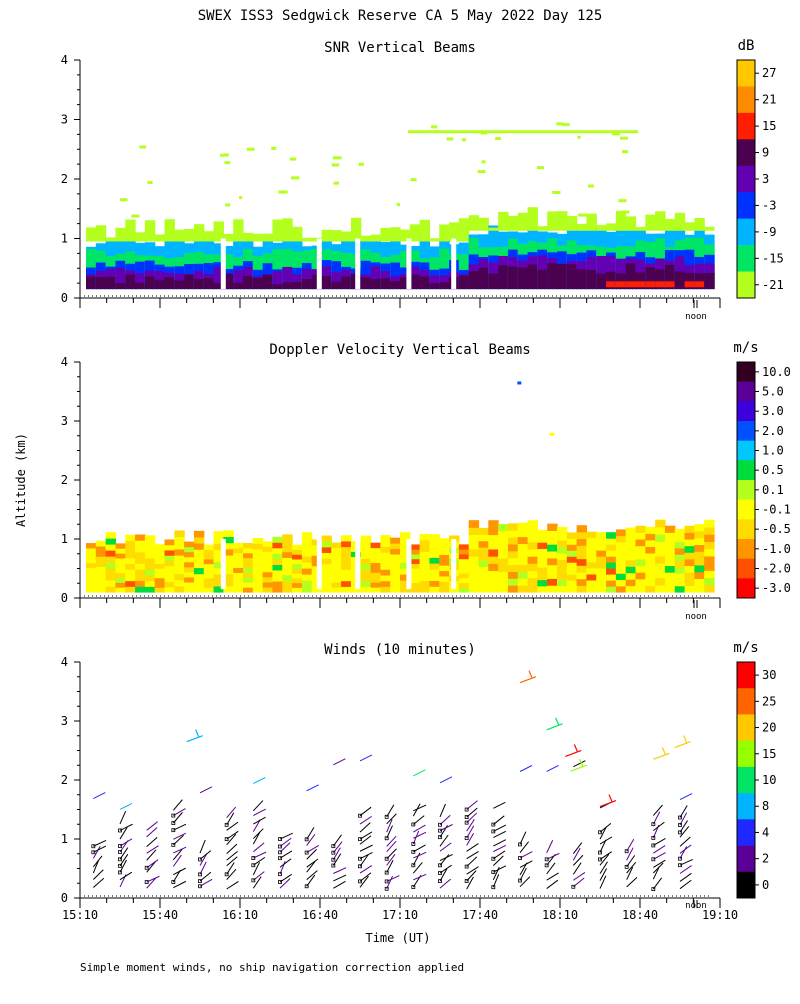 The height and width of the screenshot is (1004, 800). Describe the element at coordinates (769, 701) in the screenshot. I see `colorbar-label: 25` at that location.